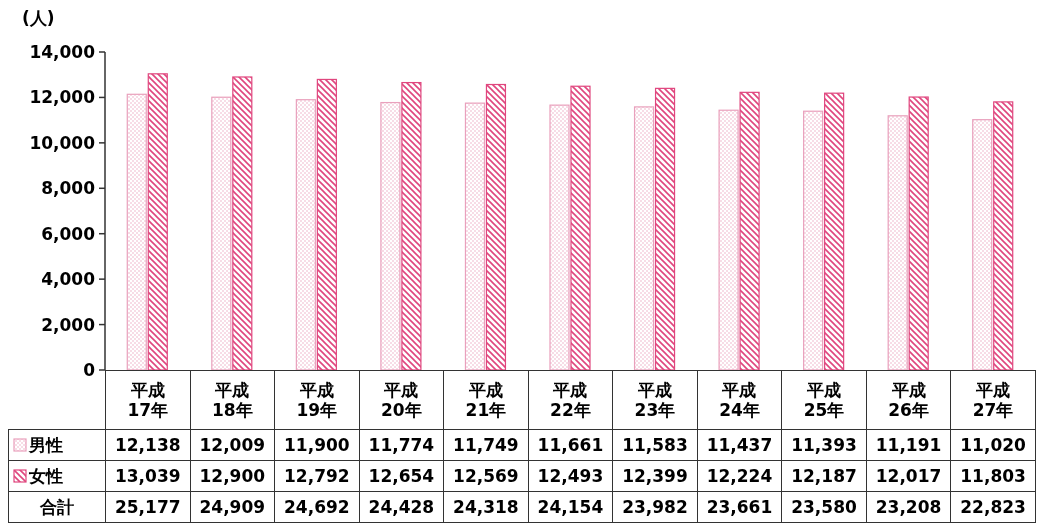 The image size is (1040, 531). What do you see at coordinates (401, 507) in the screenshot?
I see `text: 24,428` at bounding box center [401, 507].